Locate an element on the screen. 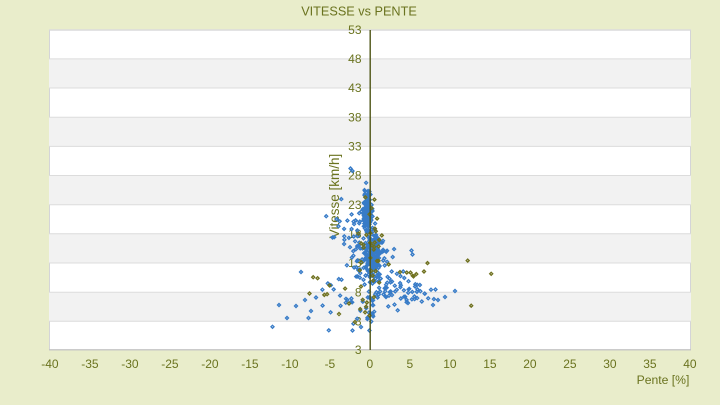 The width and height of the screenshot is (720, 405). svg-text: -25 is located at coordinates (170, 364).